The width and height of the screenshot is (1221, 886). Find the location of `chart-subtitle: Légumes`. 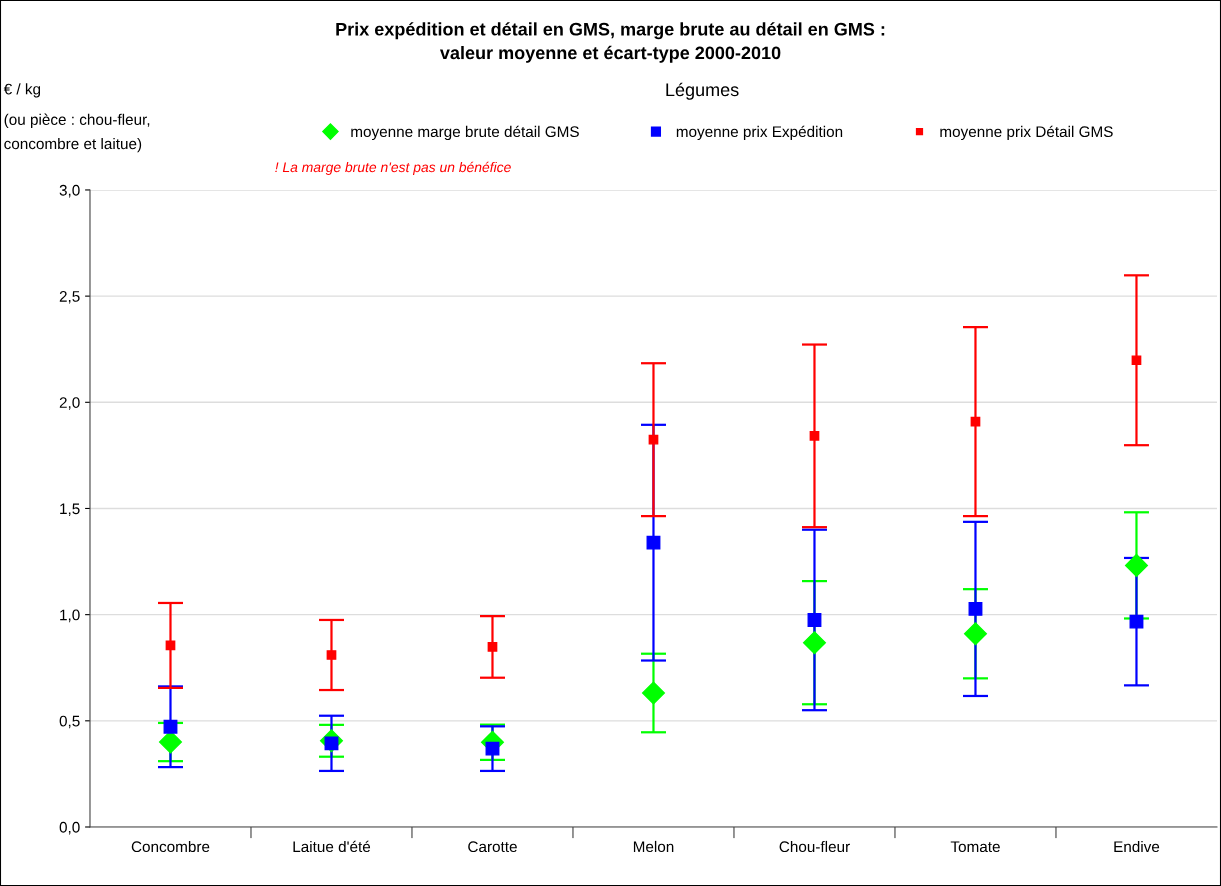

chart-subtitle: Légumes is located at coordinates (702, 91).